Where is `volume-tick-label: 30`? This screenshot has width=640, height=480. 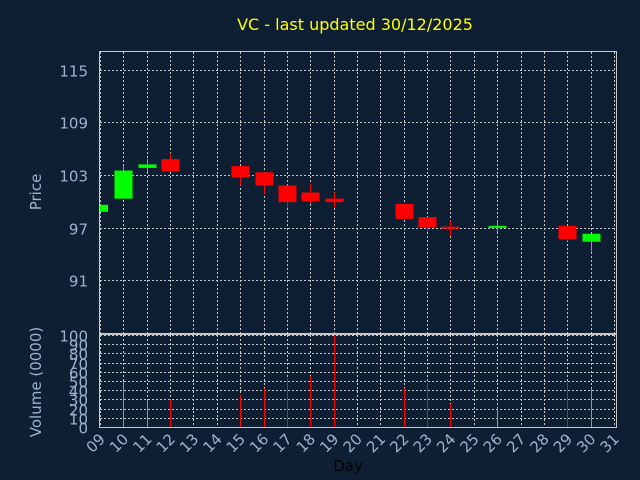 volume-tick-label: 30 is located at coordinates (78, 401).